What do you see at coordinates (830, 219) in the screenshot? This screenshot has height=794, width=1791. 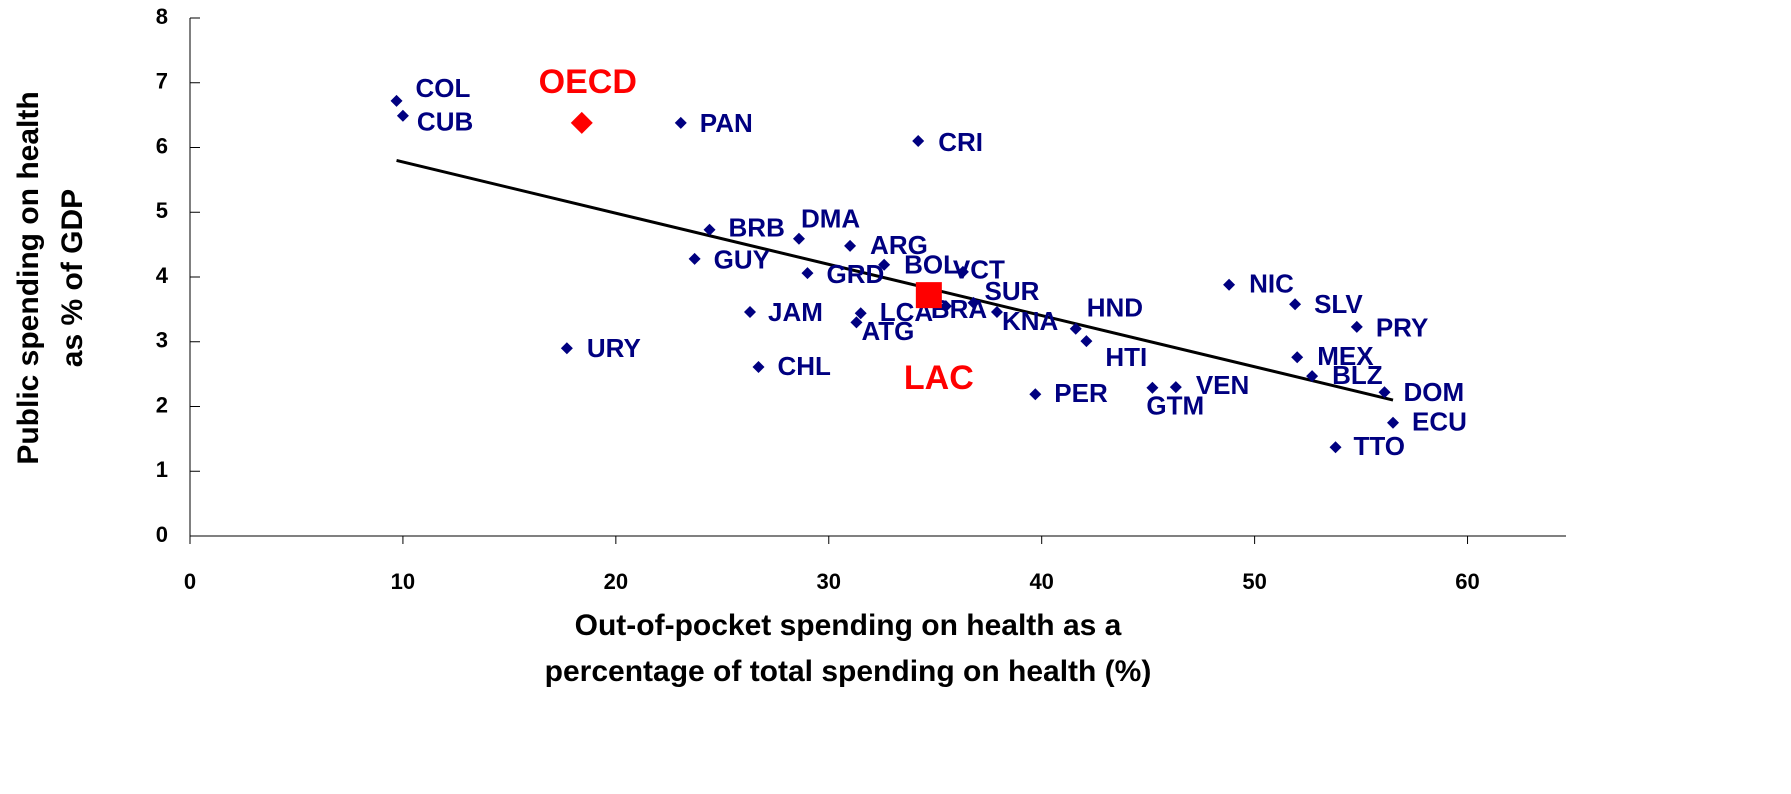 I see `point-label: DMA` at bounding box center [830, 219].